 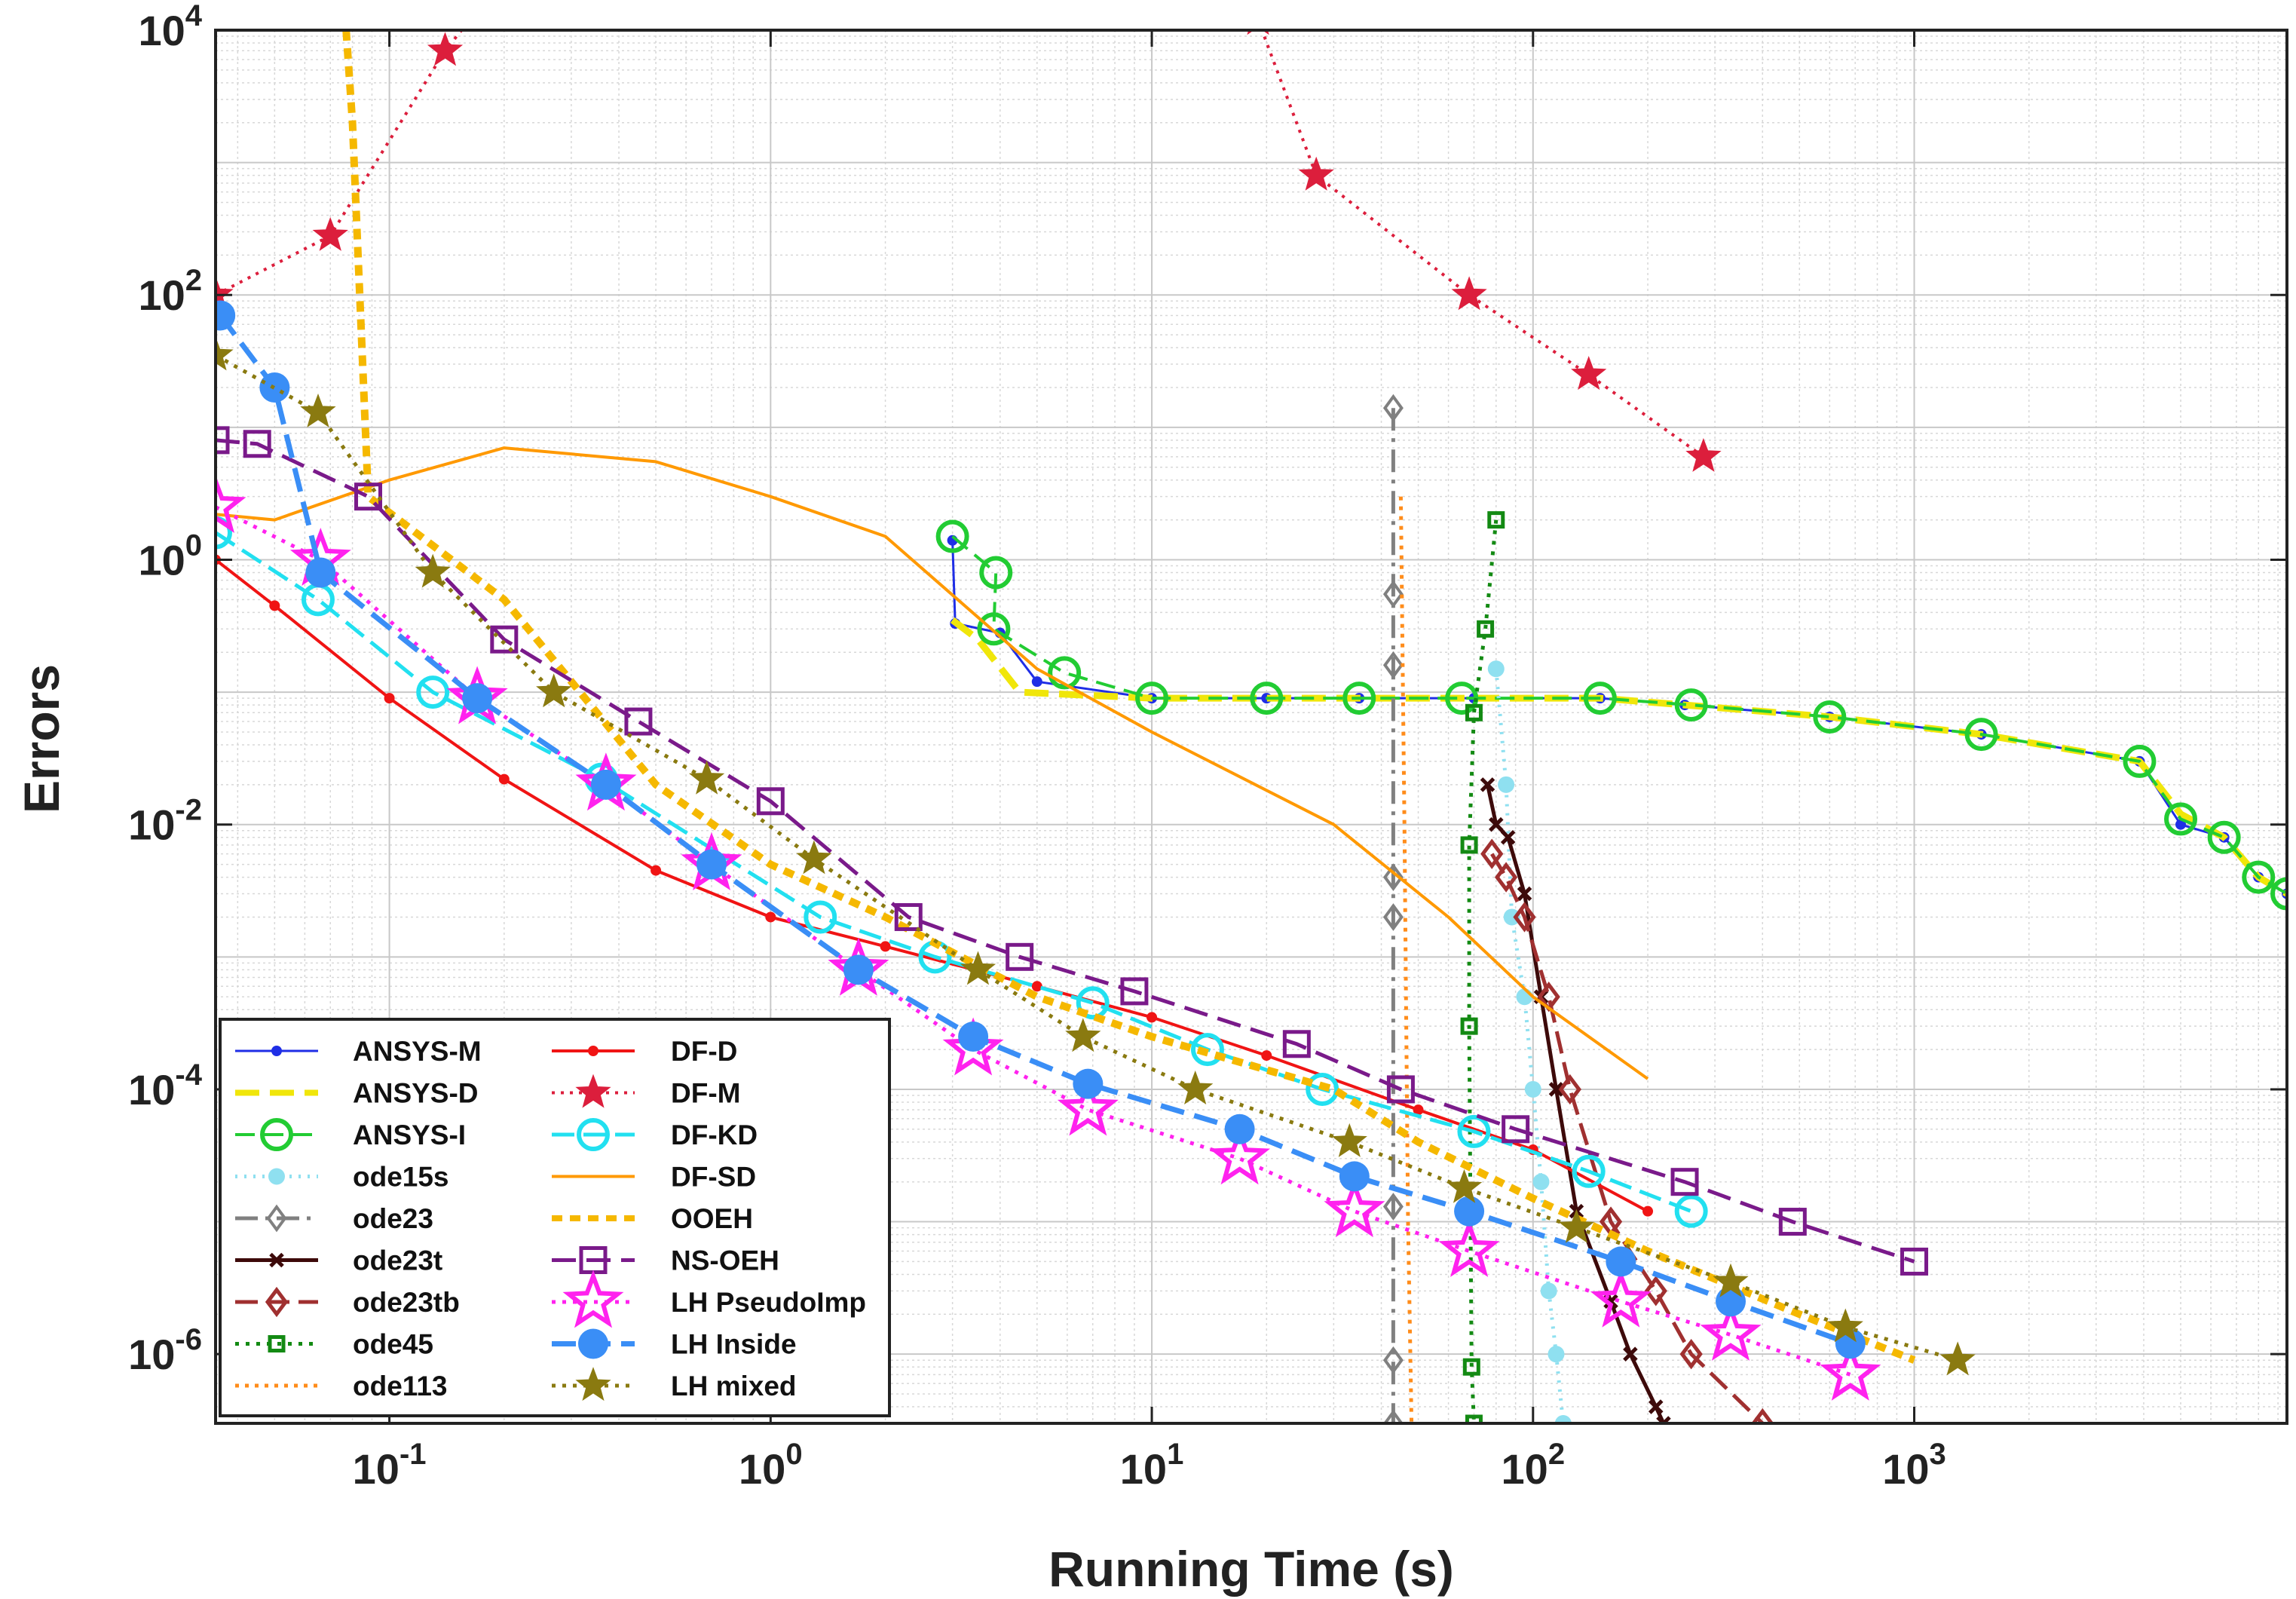 What do you see at coordinates (714, 1135) in the screenshot?
I see `legend-label: DF-KD` at bounding box center [714, 1135].